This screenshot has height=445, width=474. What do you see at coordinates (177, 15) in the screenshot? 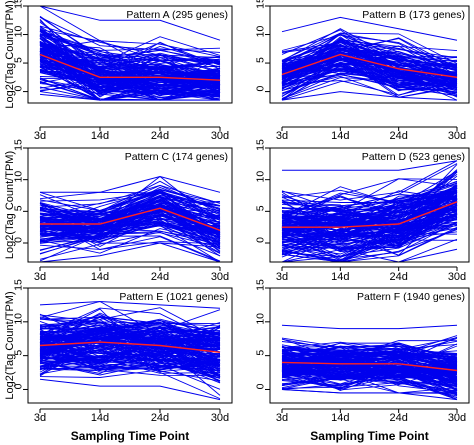
I see `panel-title: Pattern A (295 genes)` at bounding box center [177, 15].